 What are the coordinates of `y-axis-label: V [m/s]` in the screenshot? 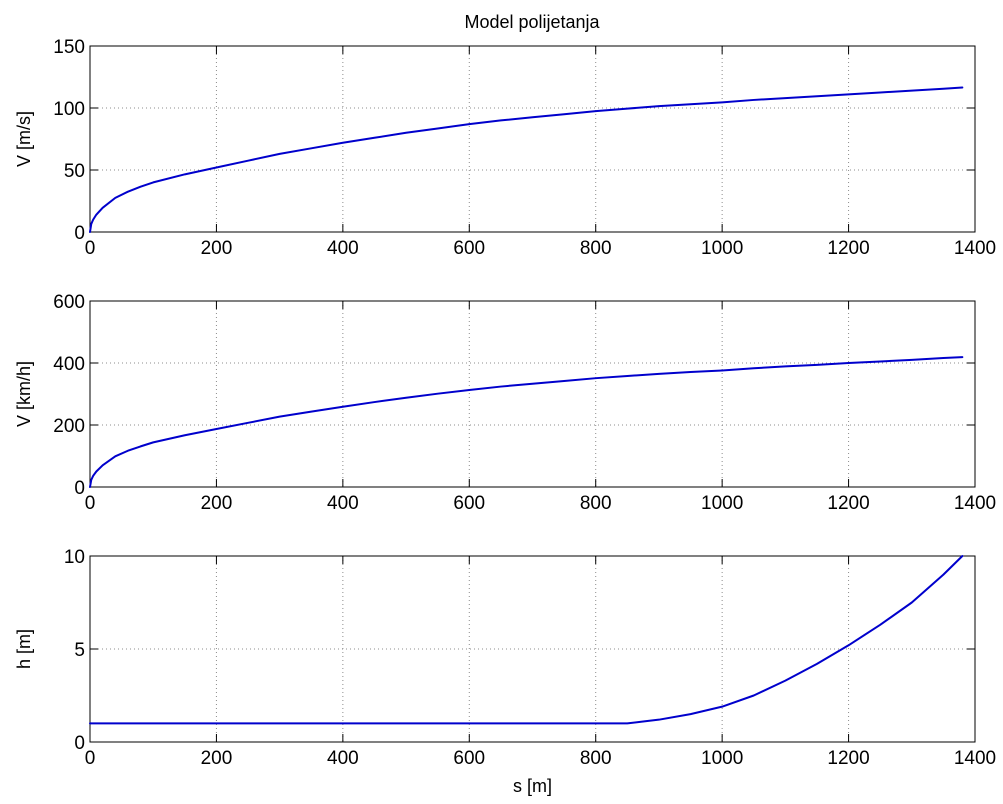 It's located at (24, 139).